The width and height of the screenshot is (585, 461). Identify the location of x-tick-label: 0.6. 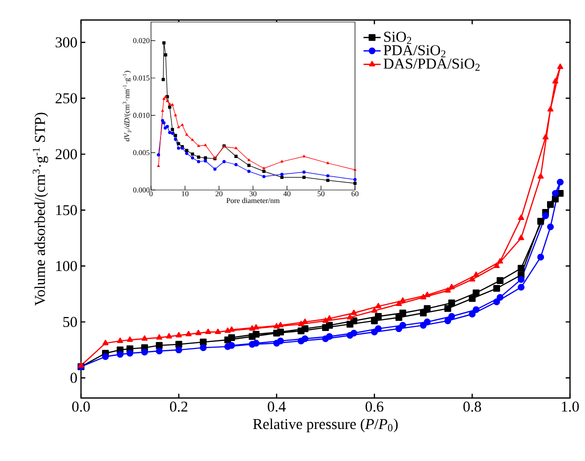
(375, 407).